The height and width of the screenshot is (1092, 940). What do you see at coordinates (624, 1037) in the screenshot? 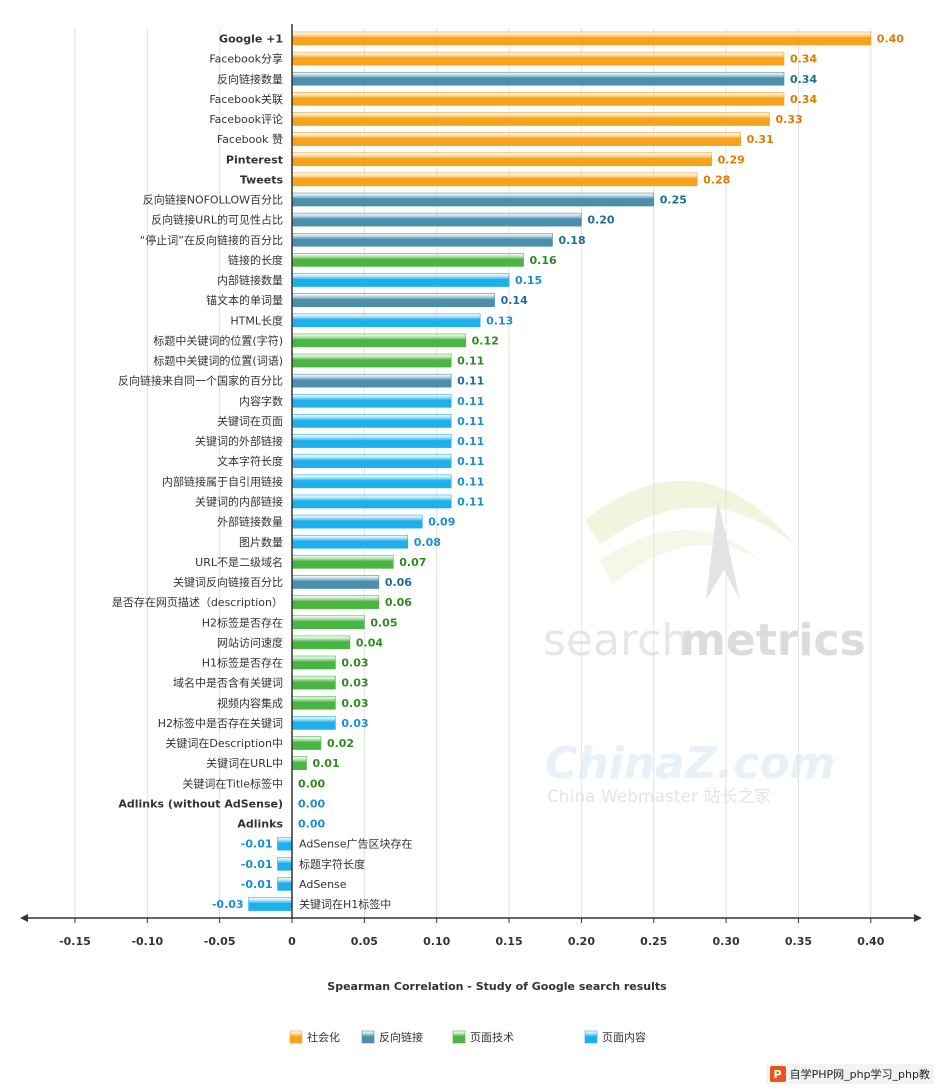
I see `legend-label-3: 页面内容` at bounding box center [624, 1037].